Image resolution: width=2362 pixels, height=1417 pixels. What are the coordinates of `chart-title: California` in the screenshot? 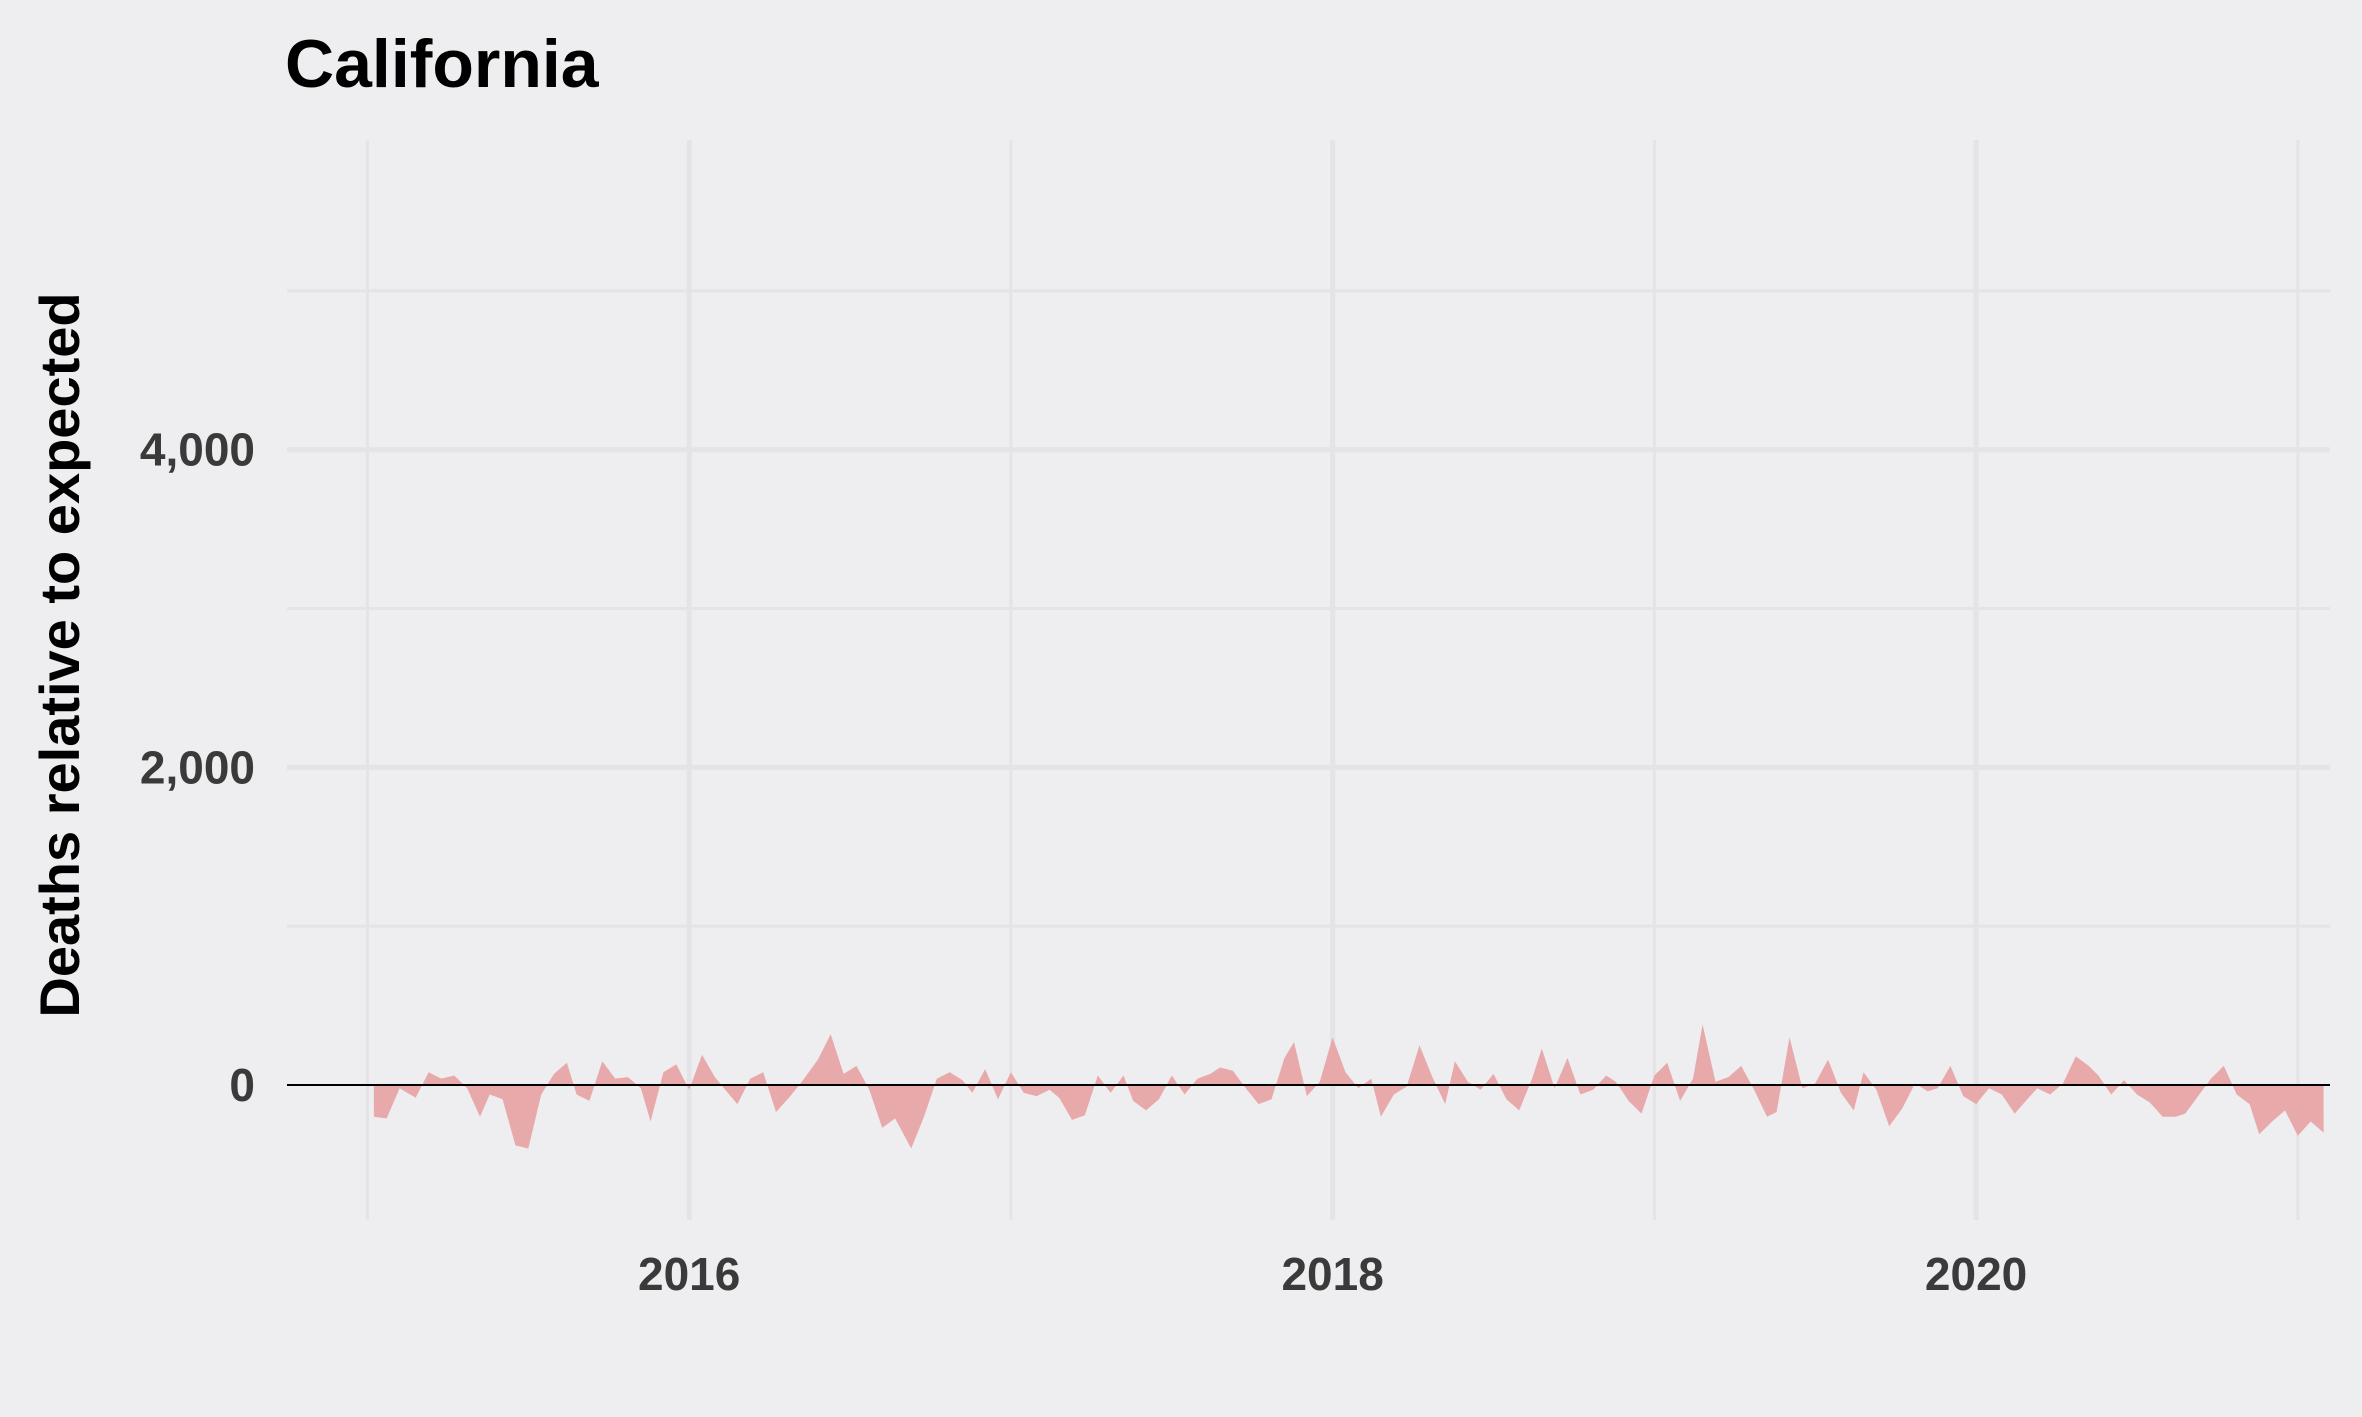 It's located at (442, 64).